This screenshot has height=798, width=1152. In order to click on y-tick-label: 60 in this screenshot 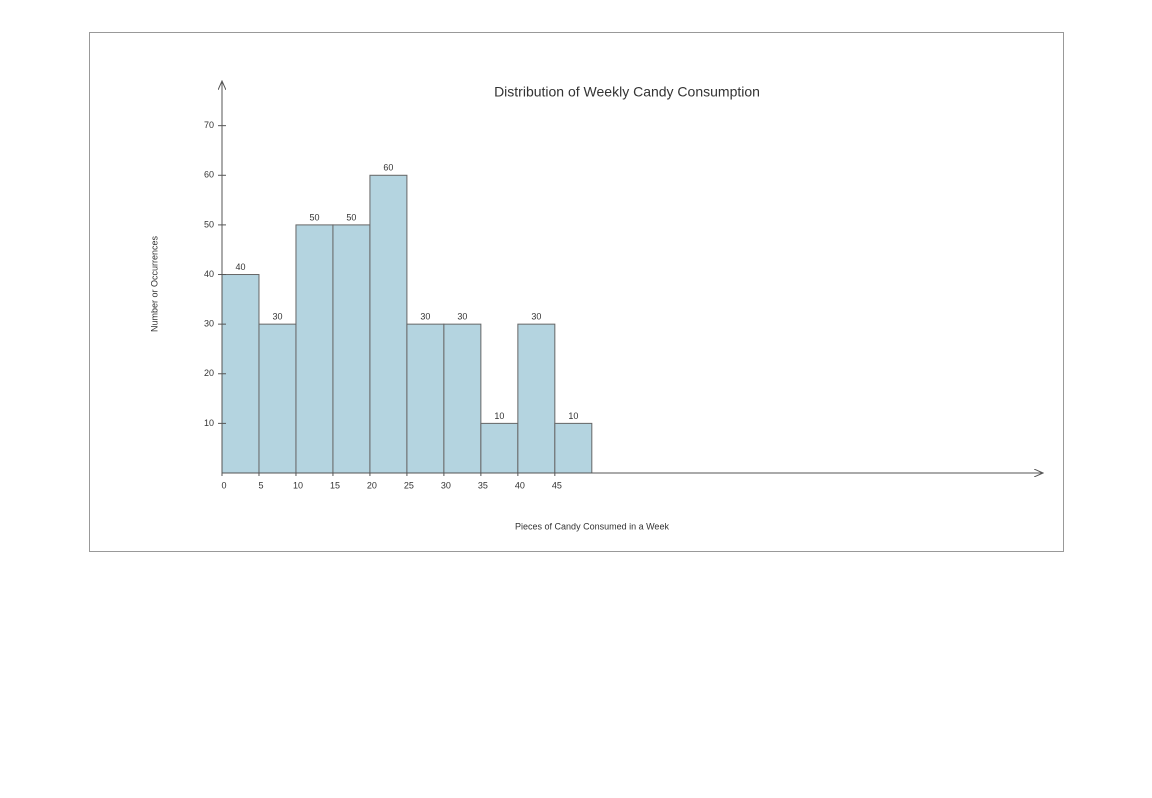, I will do `click(209, 175)`.